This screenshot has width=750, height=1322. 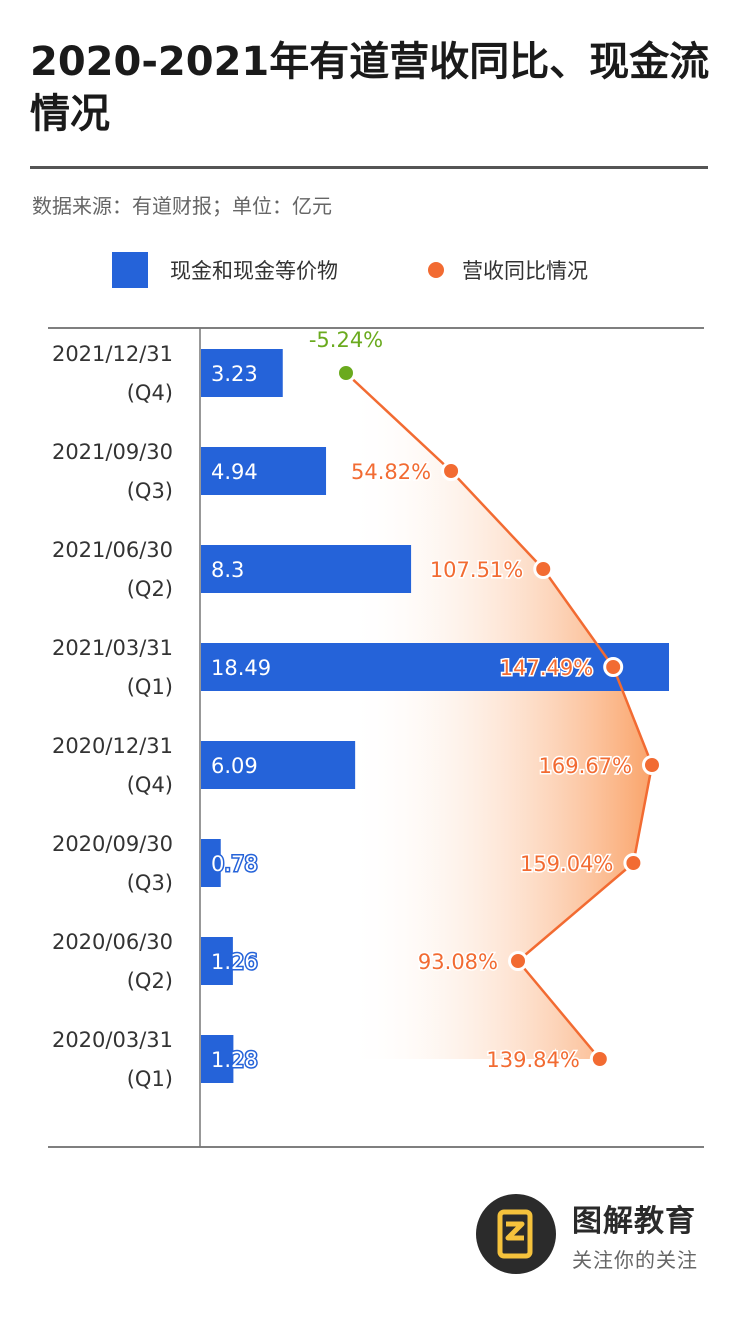 I want to click on revenue-yoy-label: 147.49%, so click(x=546, y=668).